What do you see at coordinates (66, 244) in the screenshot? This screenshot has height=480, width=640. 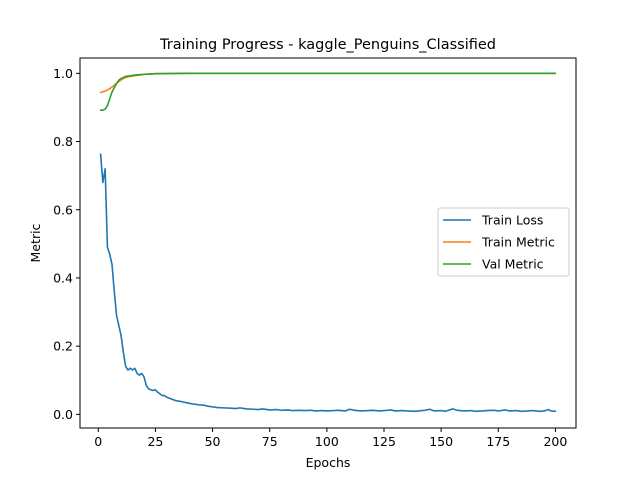 I see `y-axis-ticks: 0.0 0.2 0.4 0.6 0.8 1.0` at bounding box center [66, 244].